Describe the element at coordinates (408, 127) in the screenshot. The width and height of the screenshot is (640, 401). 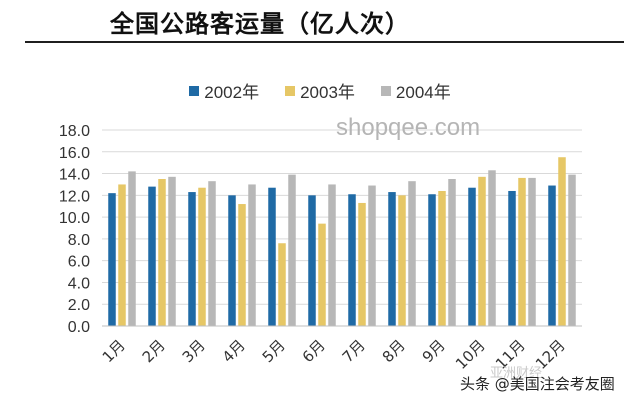
I see `watermark-text: shopqee.com` at that location.